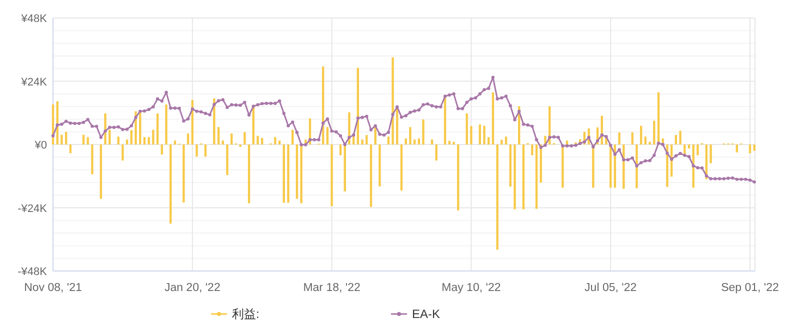  What do you see at coordinates (40, 146) in the screenshot?
I see `y-tick-label: ¥0` at bounding box center [40, 146].